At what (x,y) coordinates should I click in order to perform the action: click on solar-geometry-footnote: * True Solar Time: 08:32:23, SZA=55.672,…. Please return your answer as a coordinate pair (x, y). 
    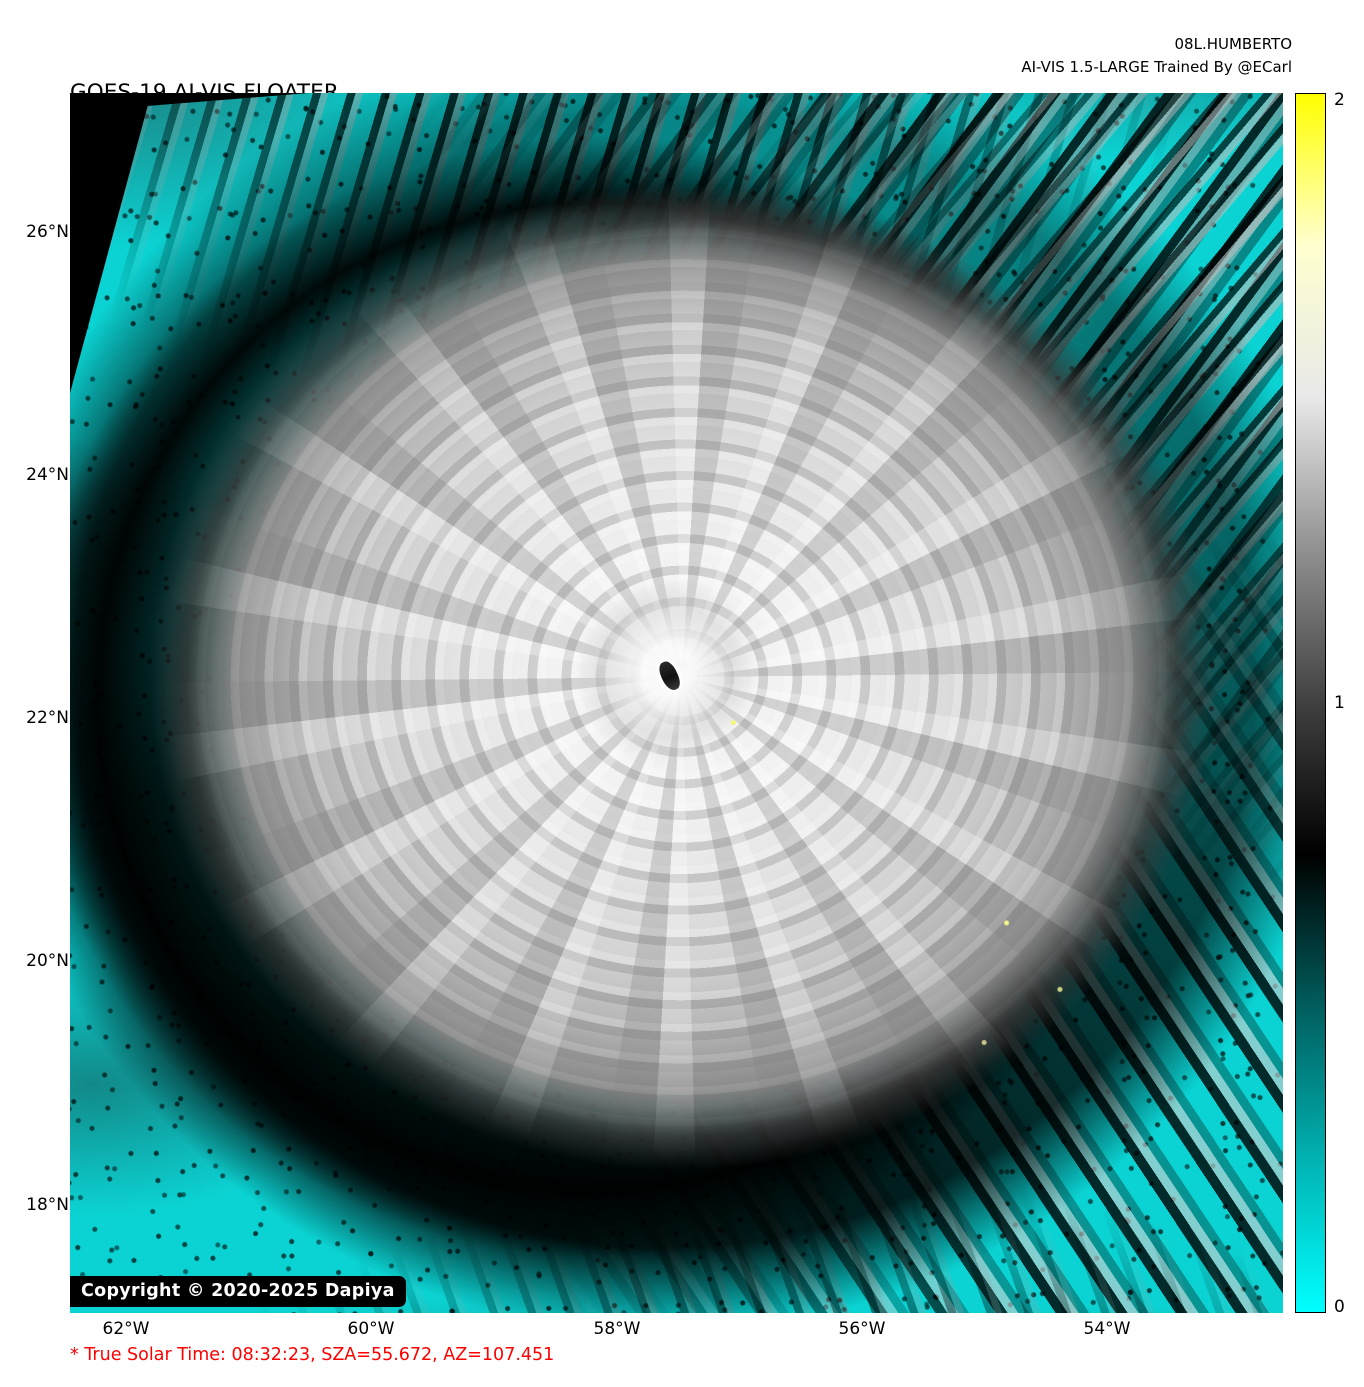
    Looking at the image, I should click on (312, 1355).